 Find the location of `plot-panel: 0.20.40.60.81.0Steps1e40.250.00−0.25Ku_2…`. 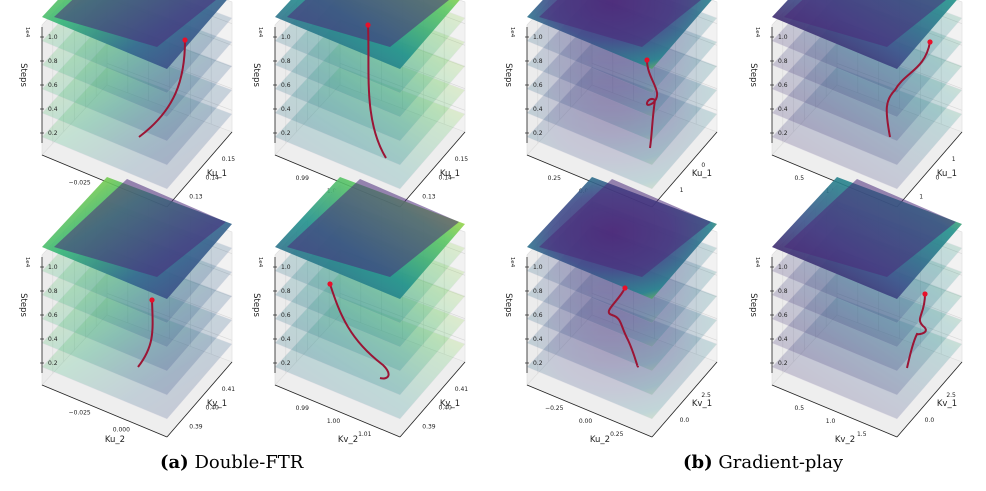

plot-panel: 0.20.40.60.81.0Steps1e40.250.00−0.25Ku_2… is located at coordinates (610, 107).